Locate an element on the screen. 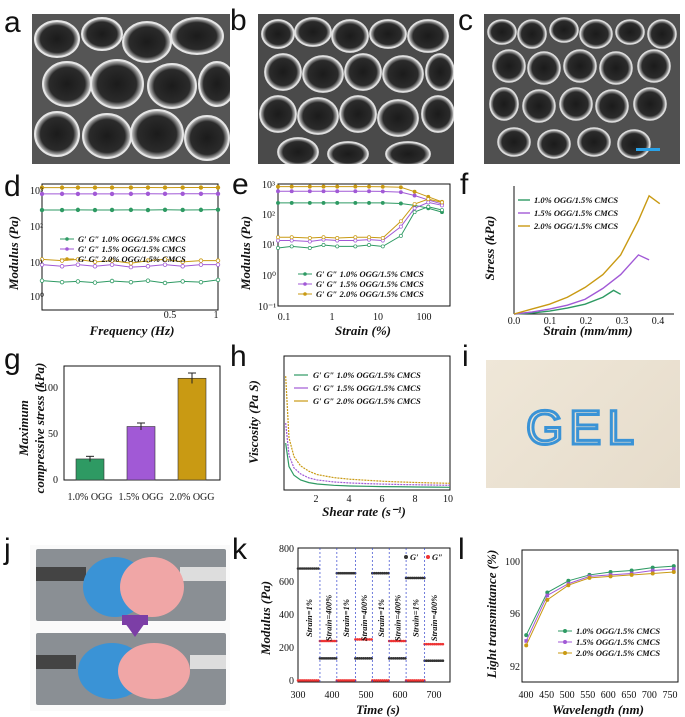  d-xtick-1: 1 is located at coordinates (216, 315).